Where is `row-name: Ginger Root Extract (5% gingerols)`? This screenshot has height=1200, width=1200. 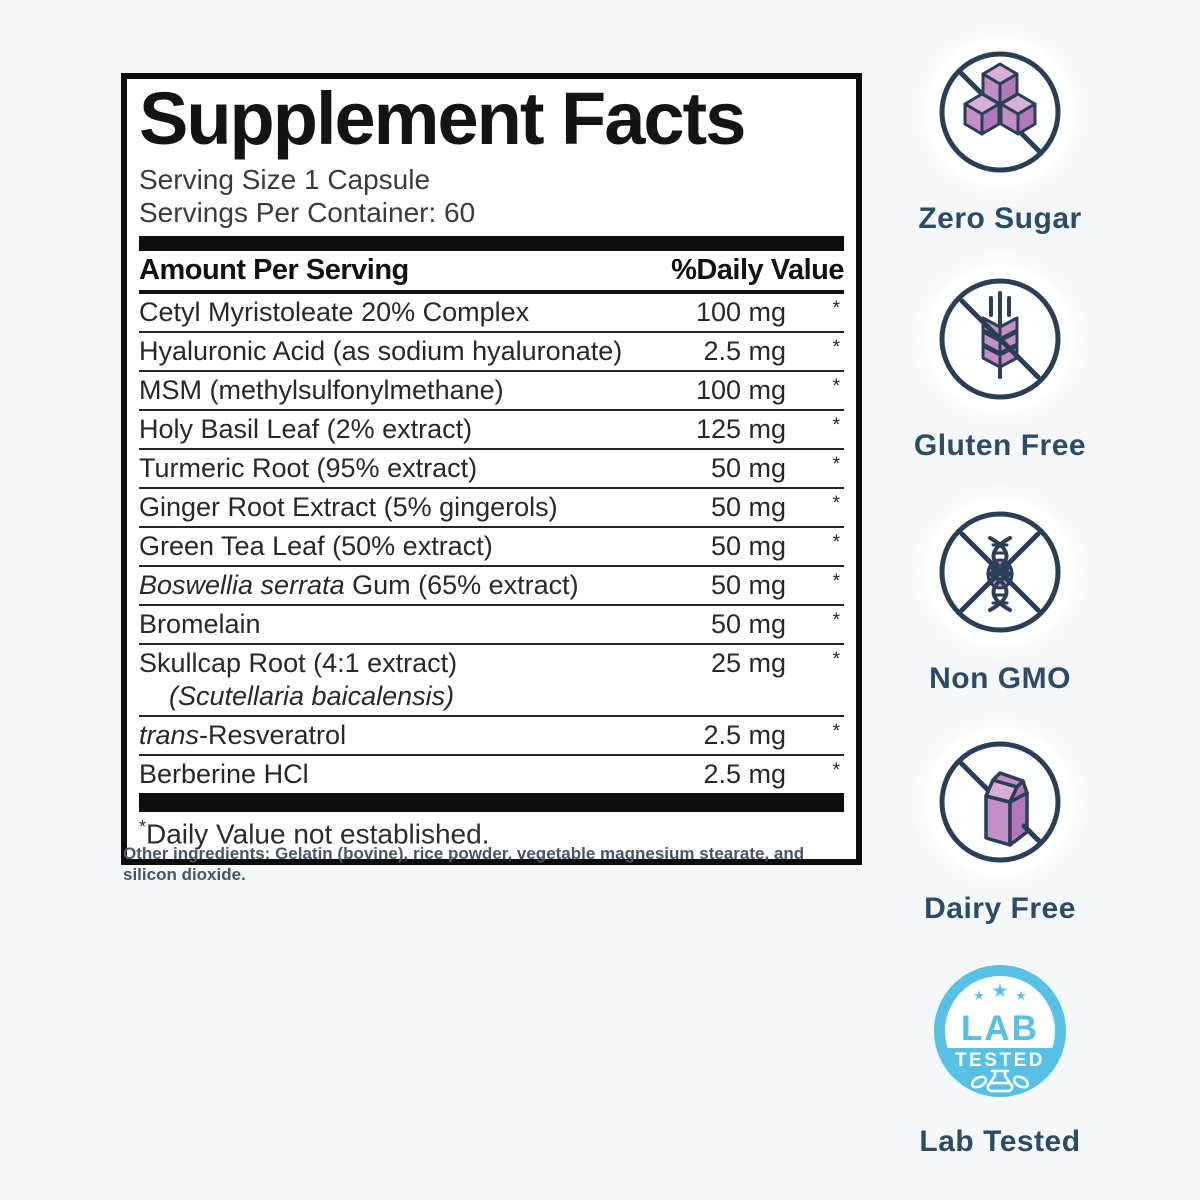 row-name: Ginger Root Extract (5% gingerols) is located at coordinates (348, 507).